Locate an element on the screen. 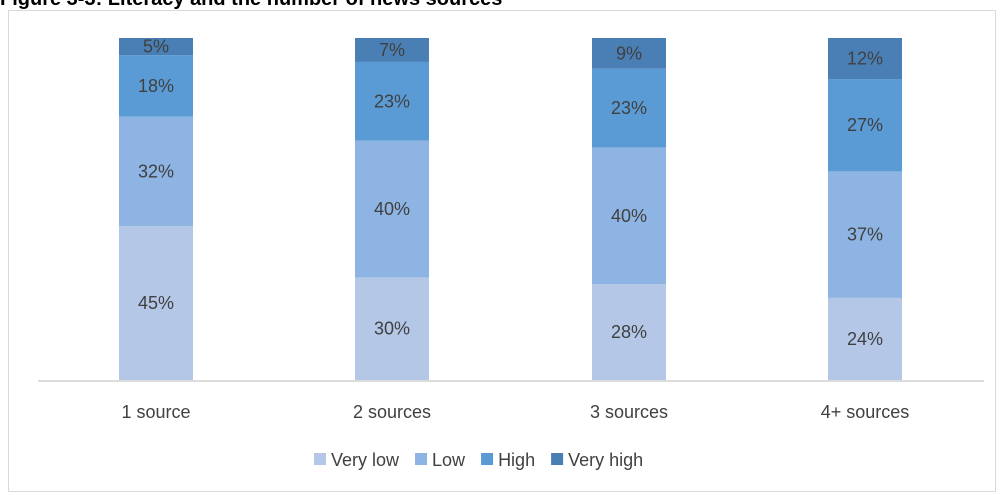 This screenshot has width=1000, height=495. data-label-4-3: 27% is located at coordinates (865, 125).